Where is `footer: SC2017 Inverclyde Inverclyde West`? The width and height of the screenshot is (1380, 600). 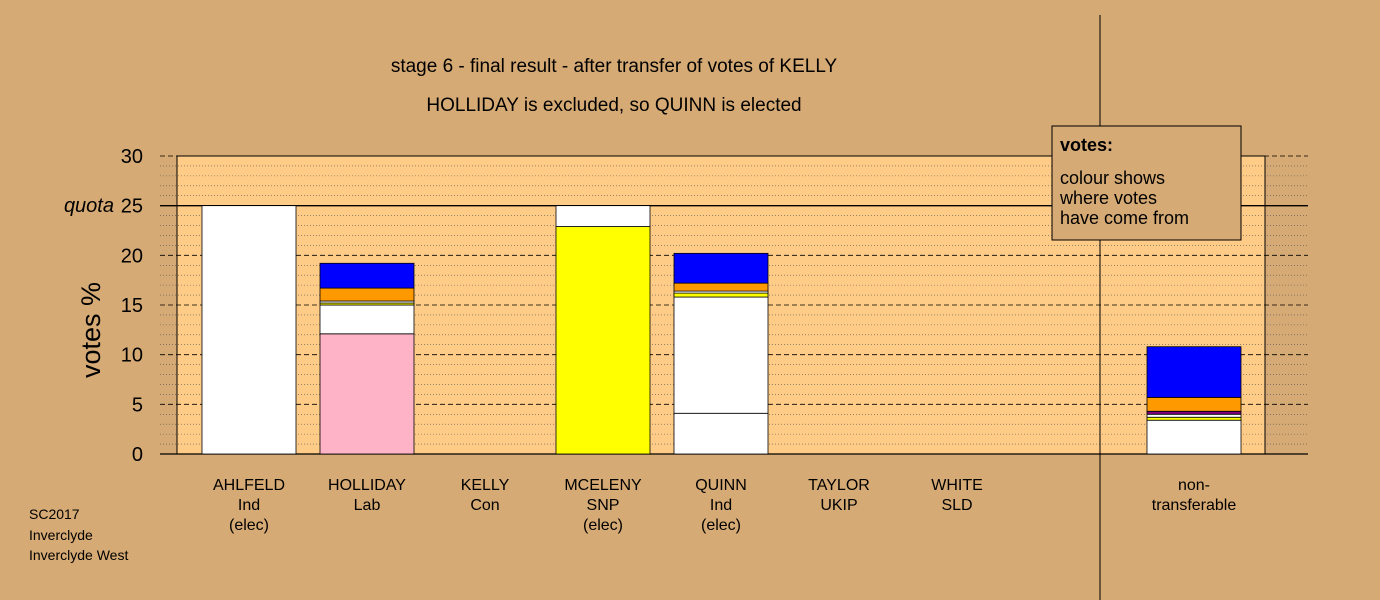
footer: SC2017 Inverclyde Inverclyde West is located at coordinates (78, 534).